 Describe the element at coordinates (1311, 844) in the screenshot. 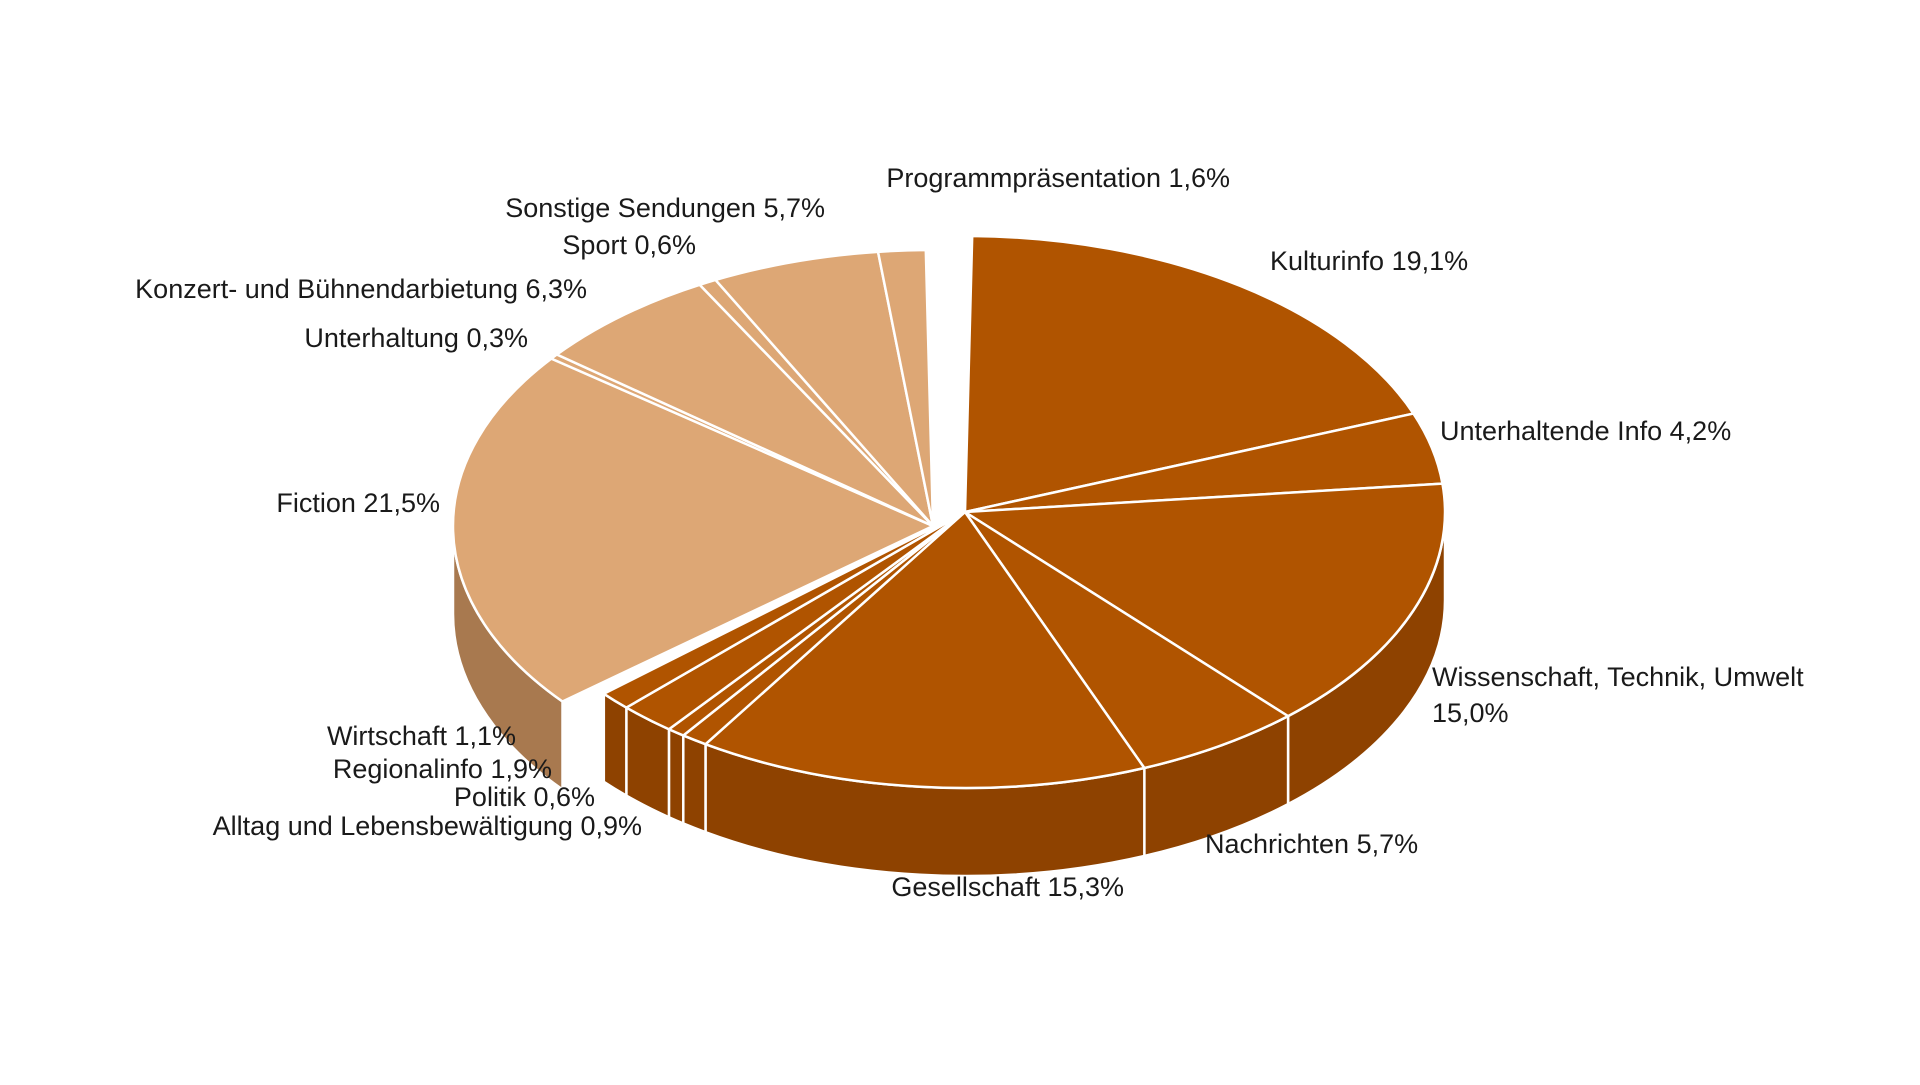

I see `pie-slice-label: Nachrichten 5,7%` at that location.